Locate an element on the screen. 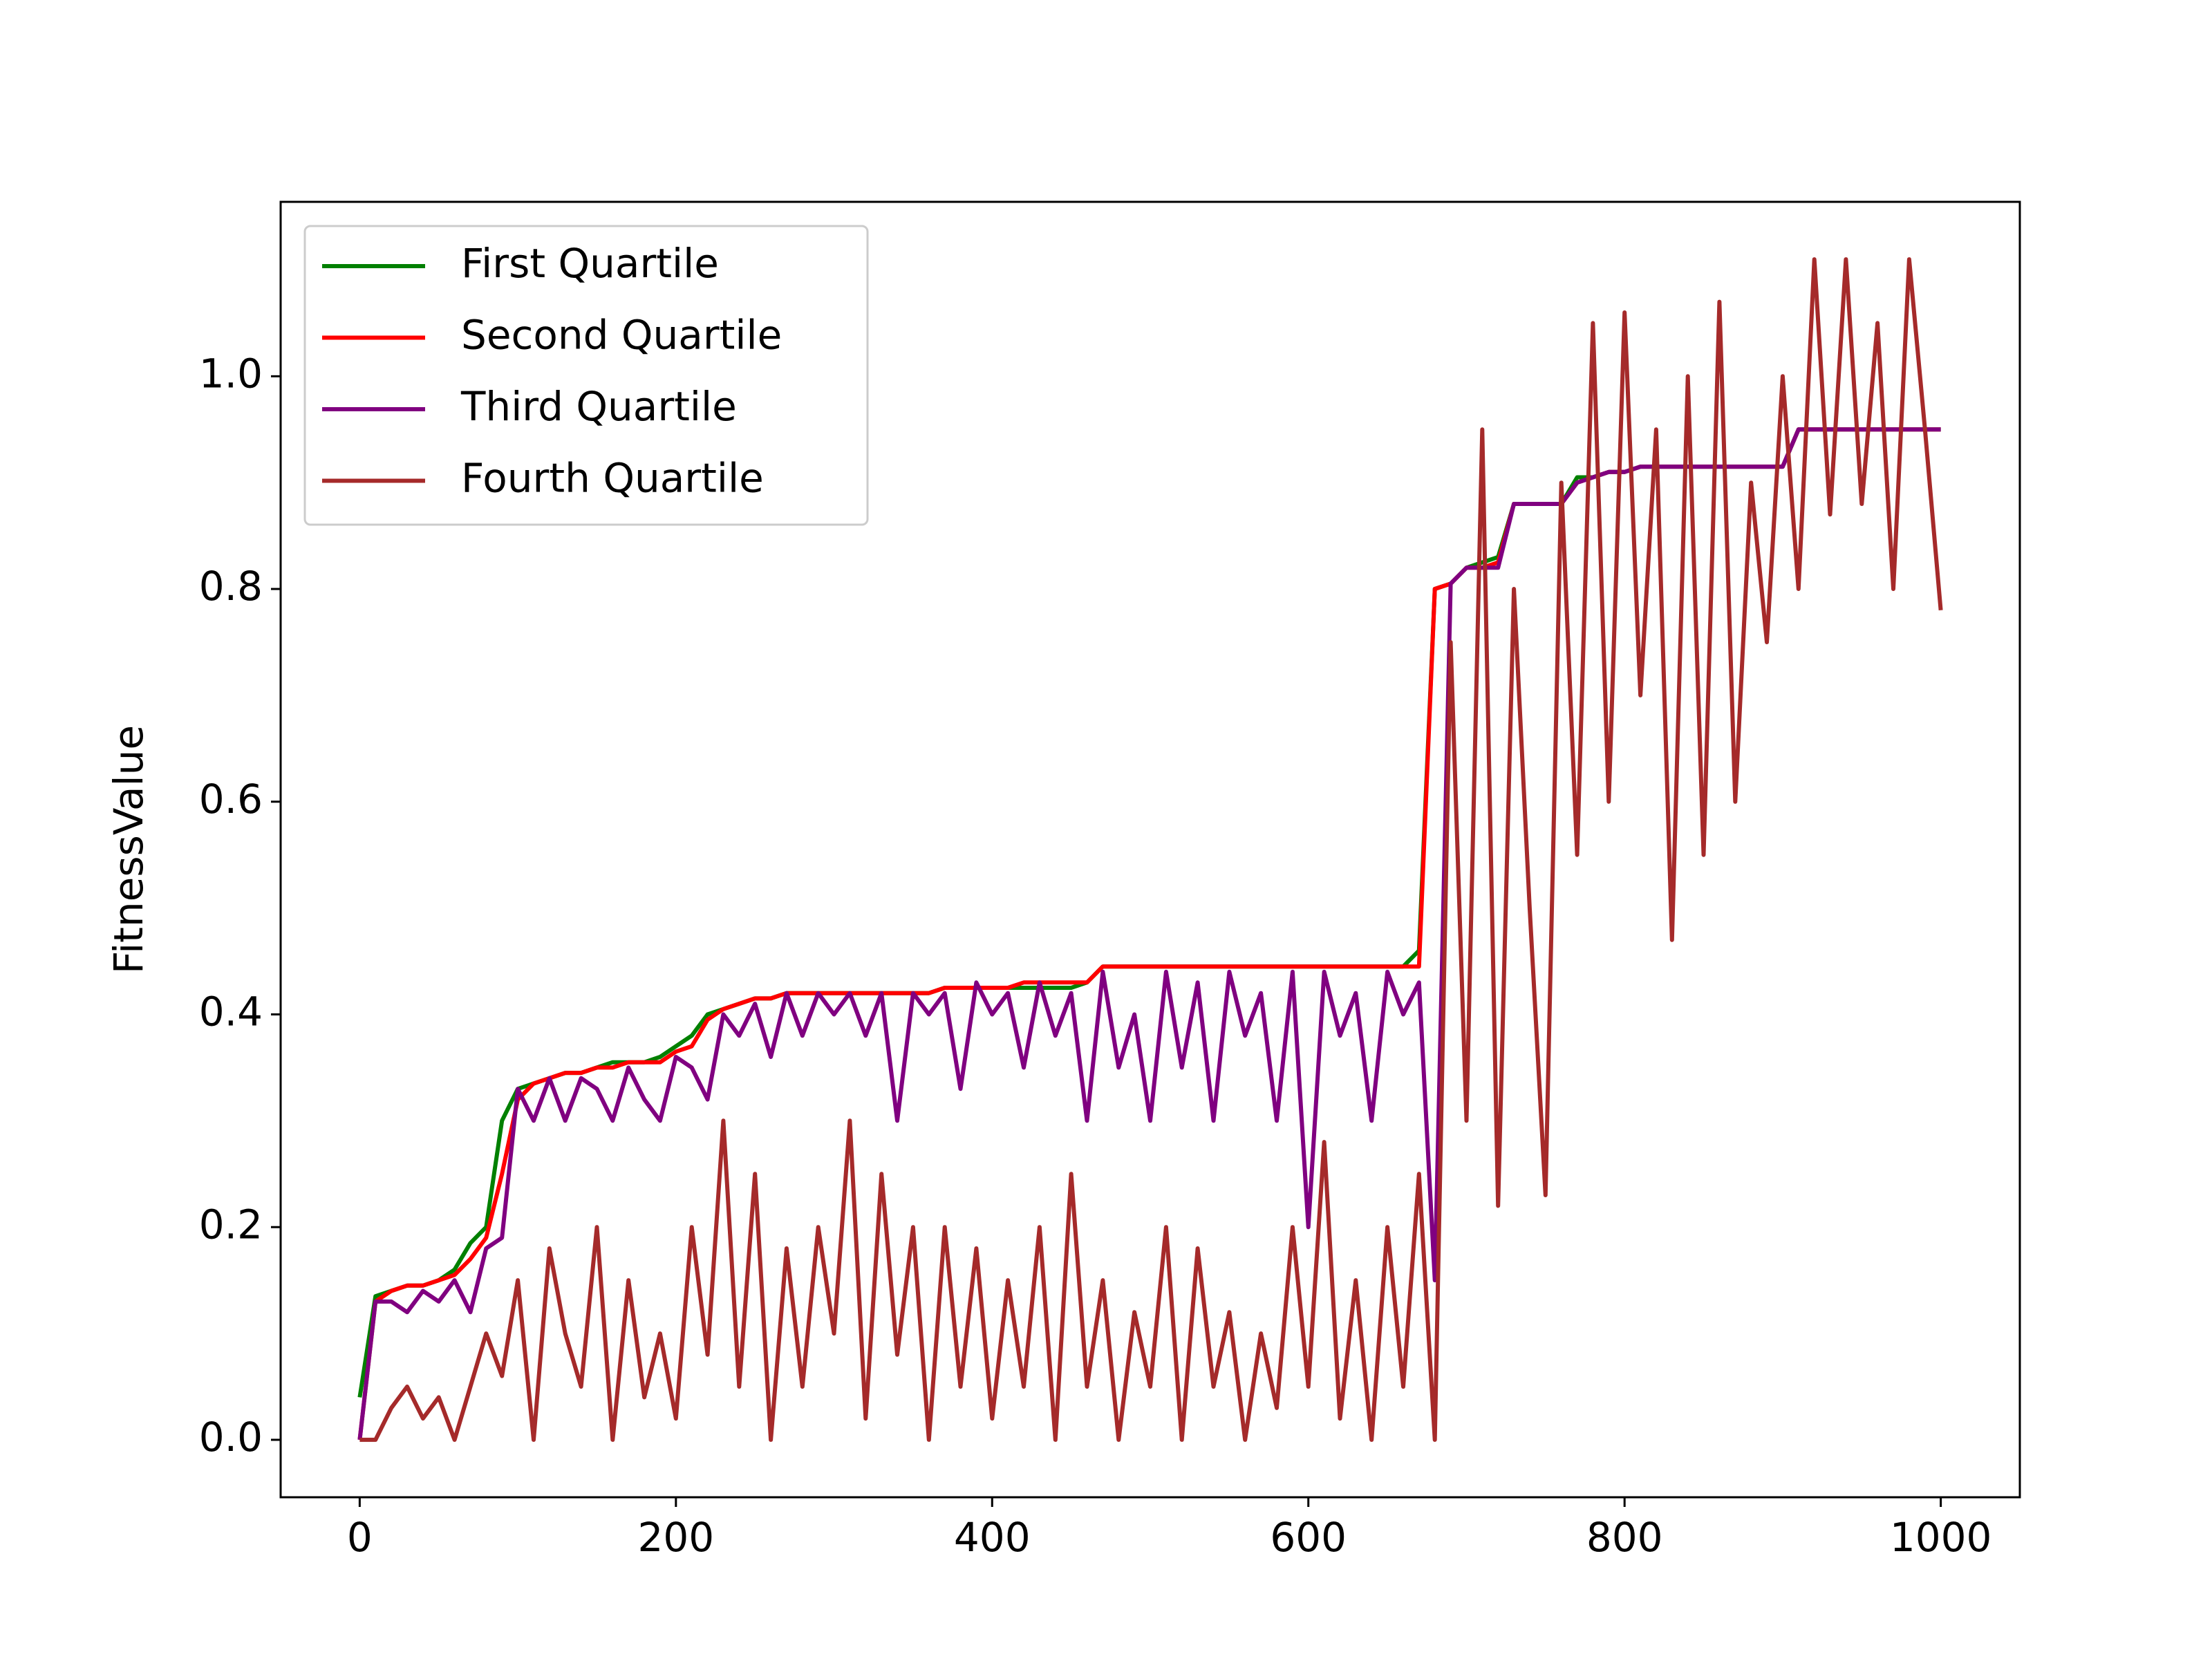  x-tick-label: 0 is located at coordinates (360, 1537).